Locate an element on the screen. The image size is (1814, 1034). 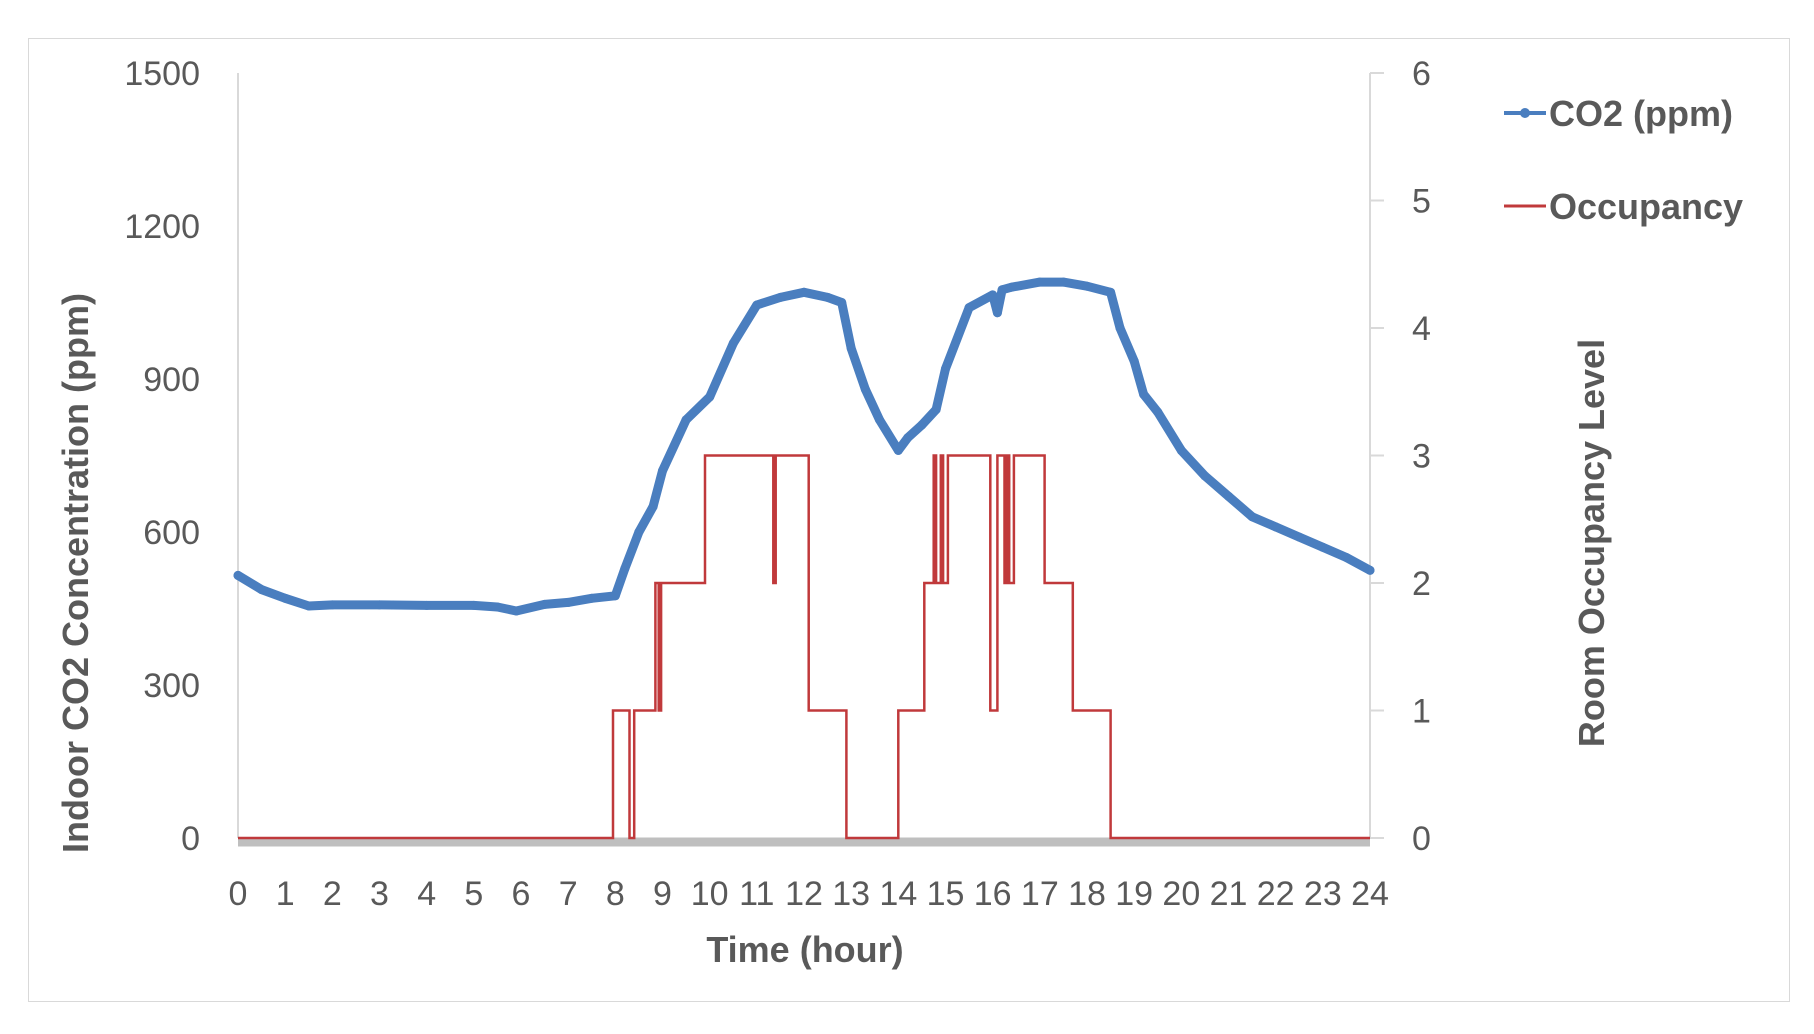
x-tick-label: 7 is located at coordinates (568, 894).